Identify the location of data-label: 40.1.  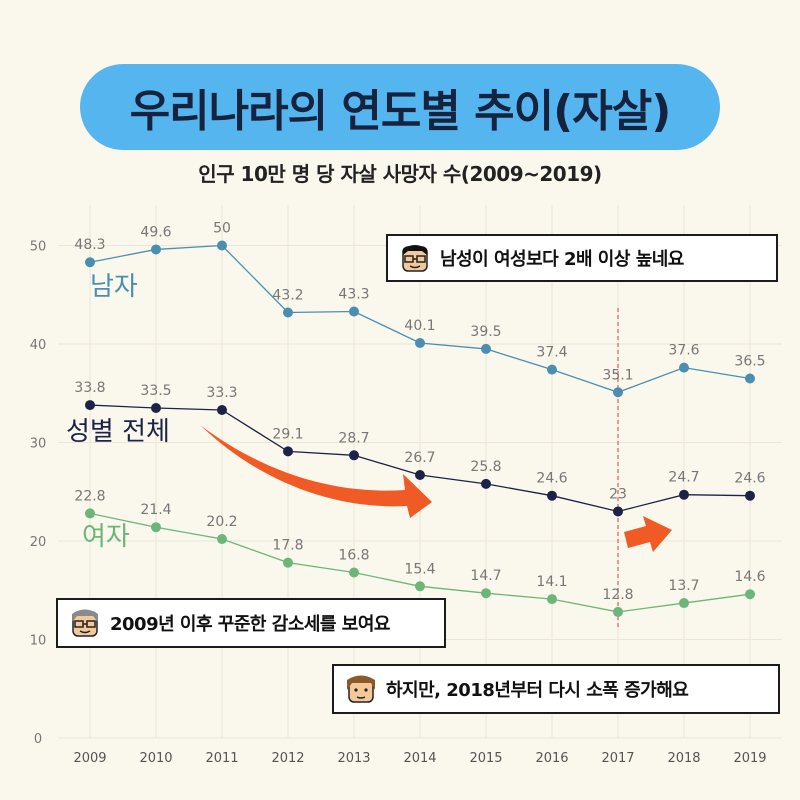
(419, 326).